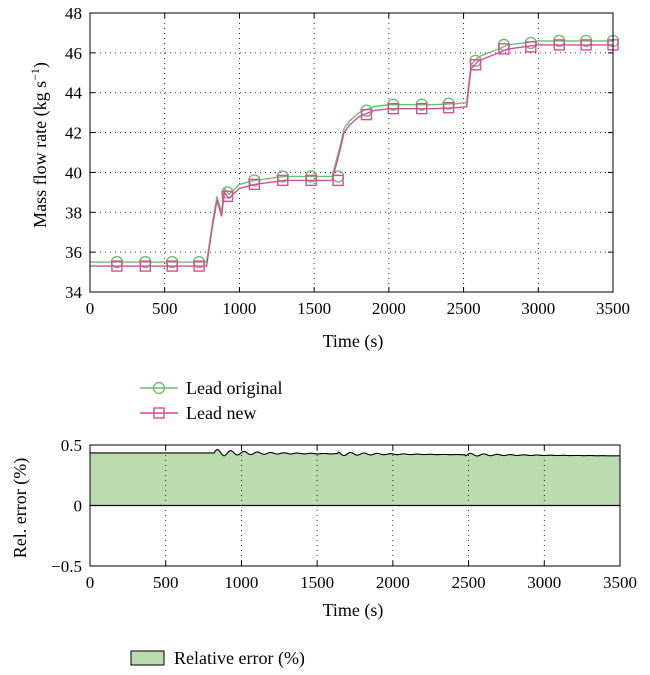 Image resolution: width=650 pixels, height=675 pixels. What do you see at coordinates (147, 658) in the screenshot?
I see `legend-swatch-relative-error` at bounding box center [147, 658].